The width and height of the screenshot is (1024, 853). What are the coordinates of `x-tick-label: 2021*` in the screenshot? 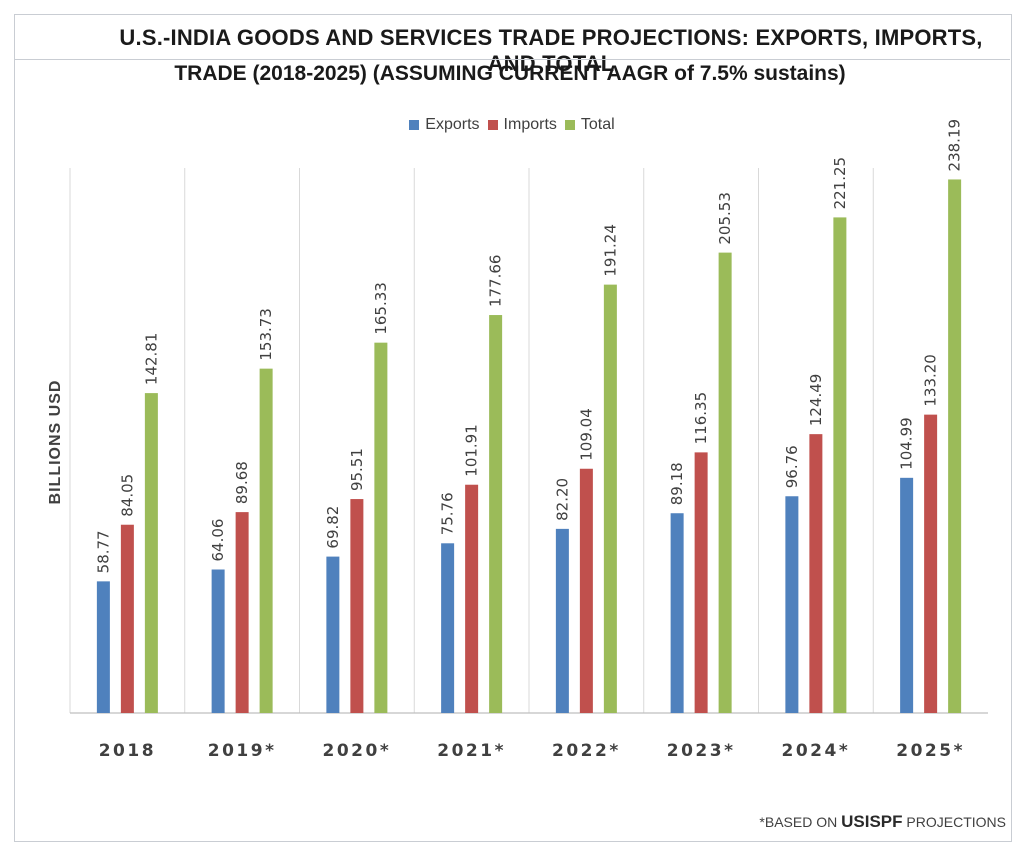 It's located at (471, 751).